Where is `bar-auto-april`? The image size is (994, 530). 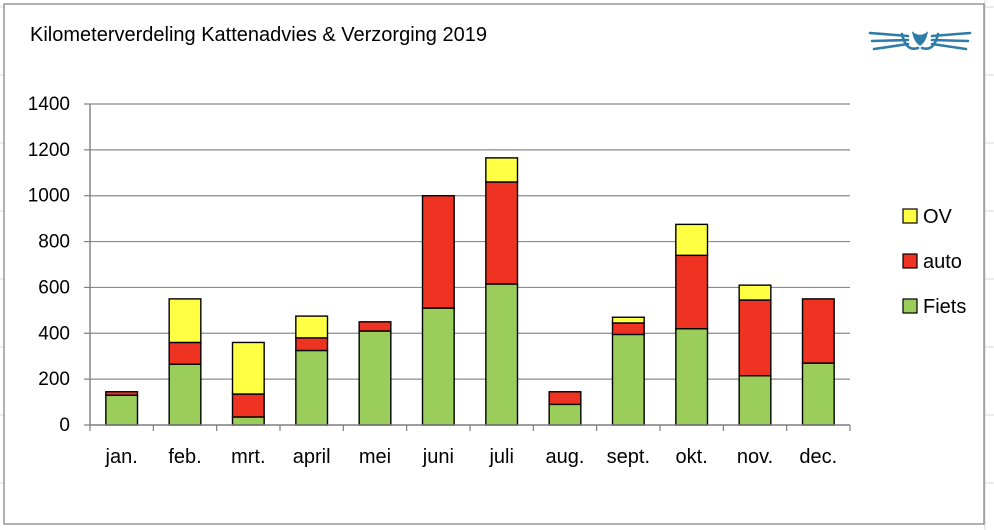
bar-auto-april is located at coordinates (312, 344).